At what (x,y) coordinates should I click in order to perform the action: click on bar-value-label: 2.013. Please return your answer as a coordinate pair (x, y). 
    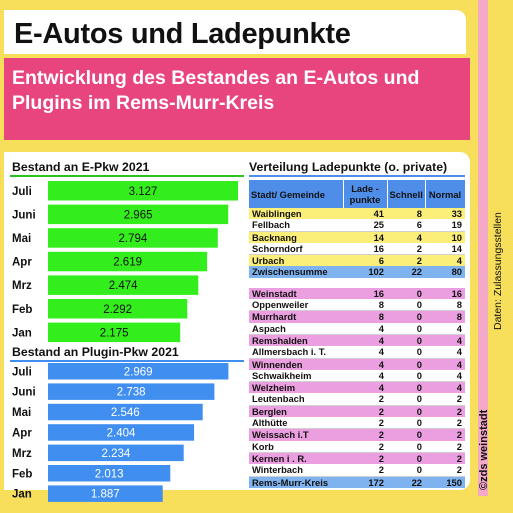
    Looking at the image, I should click on (109, 474).